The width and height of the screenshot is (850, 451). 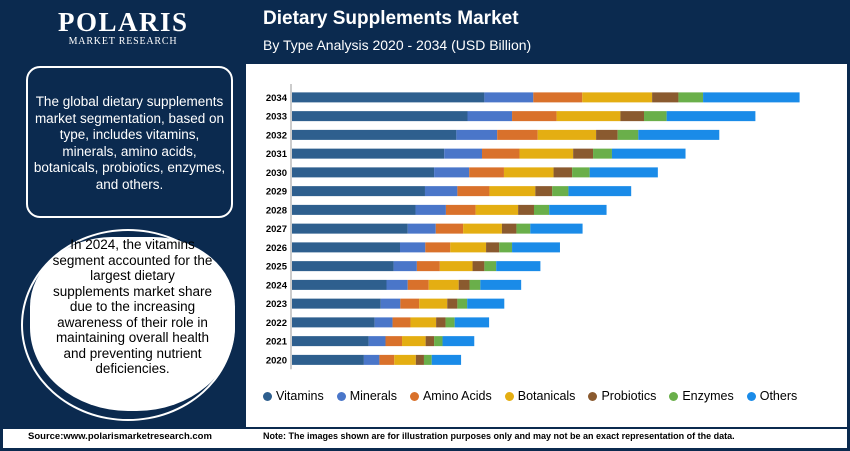 What do you see at coordinates (276, 323) in the screenshot?
I see `tick-label-2022: 2022` at bounding box center [276, 323].